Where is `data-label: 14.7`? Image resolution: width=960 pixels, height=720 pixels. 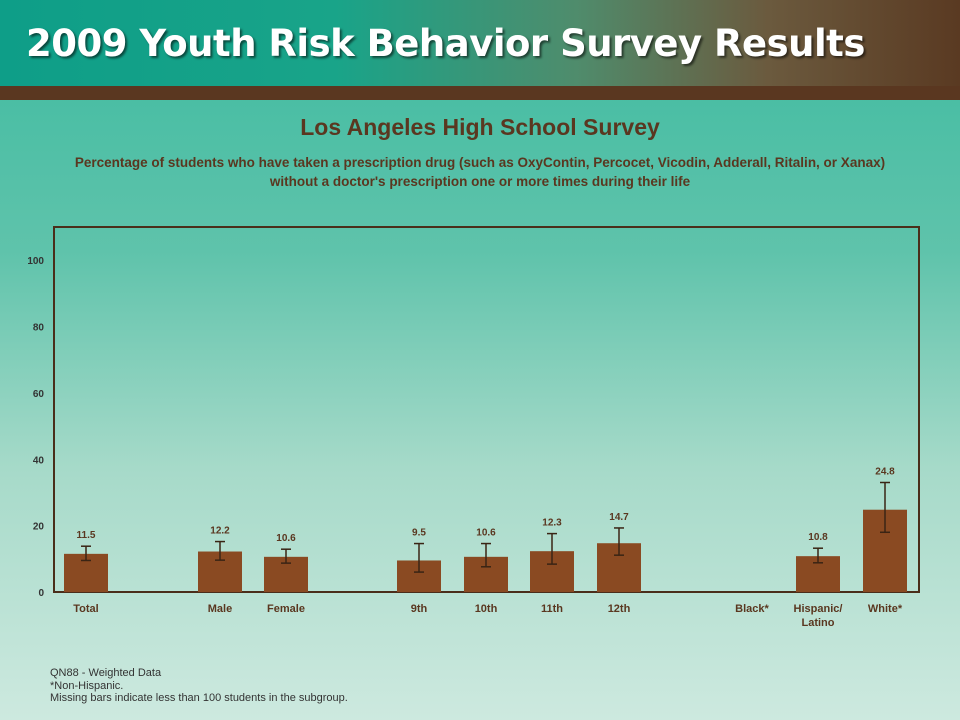
data-label: 14.7 is located at coordinates (619, 517).